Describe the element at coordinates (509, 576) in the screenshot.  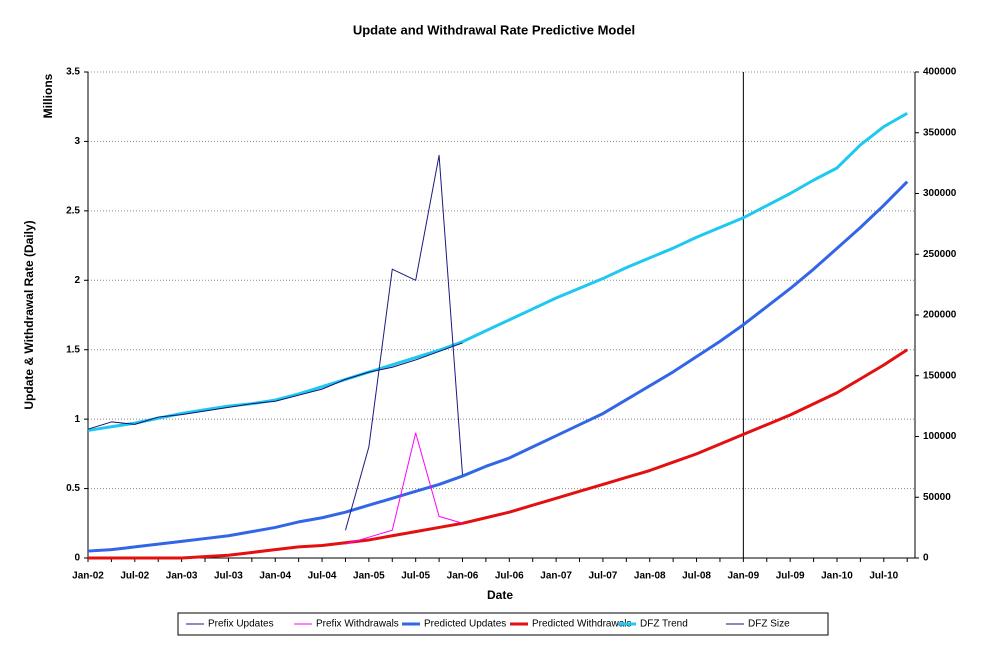
I see `x-tick-label: Jul-06` at that location.